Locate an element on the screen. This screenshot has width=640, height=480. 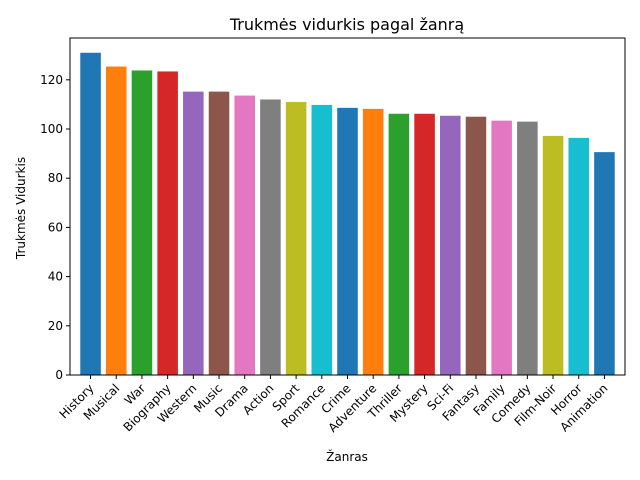
bar-romance is located at coordinates (322, 240).